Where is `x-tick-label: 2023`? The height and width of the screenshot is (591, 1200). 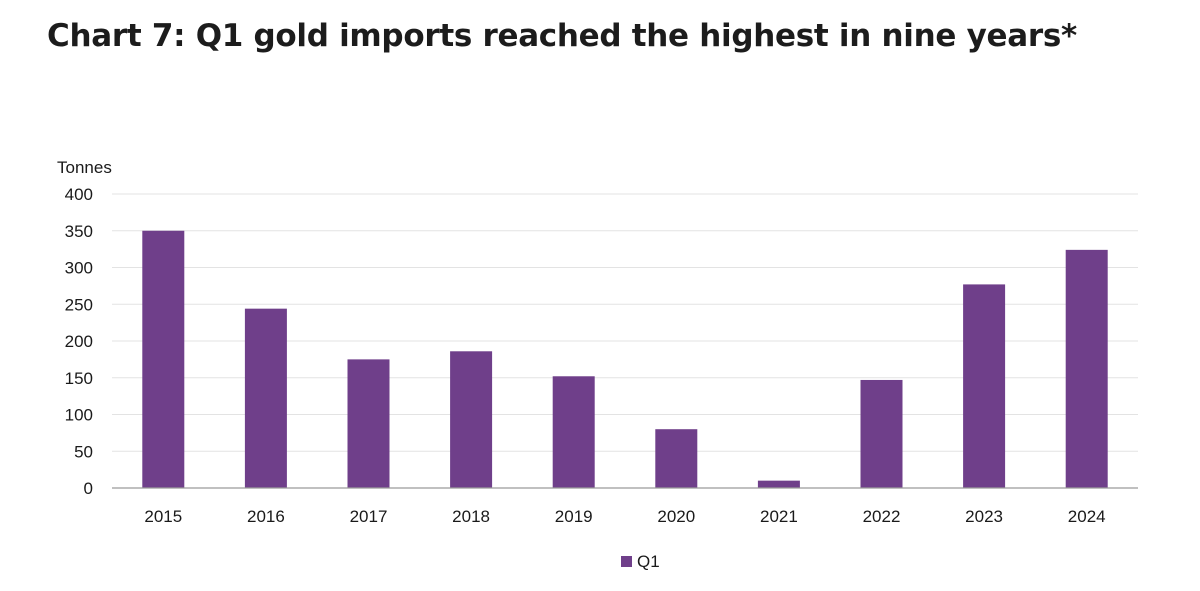 x-tick-label: 2023 is located at coordinates (984, 516).